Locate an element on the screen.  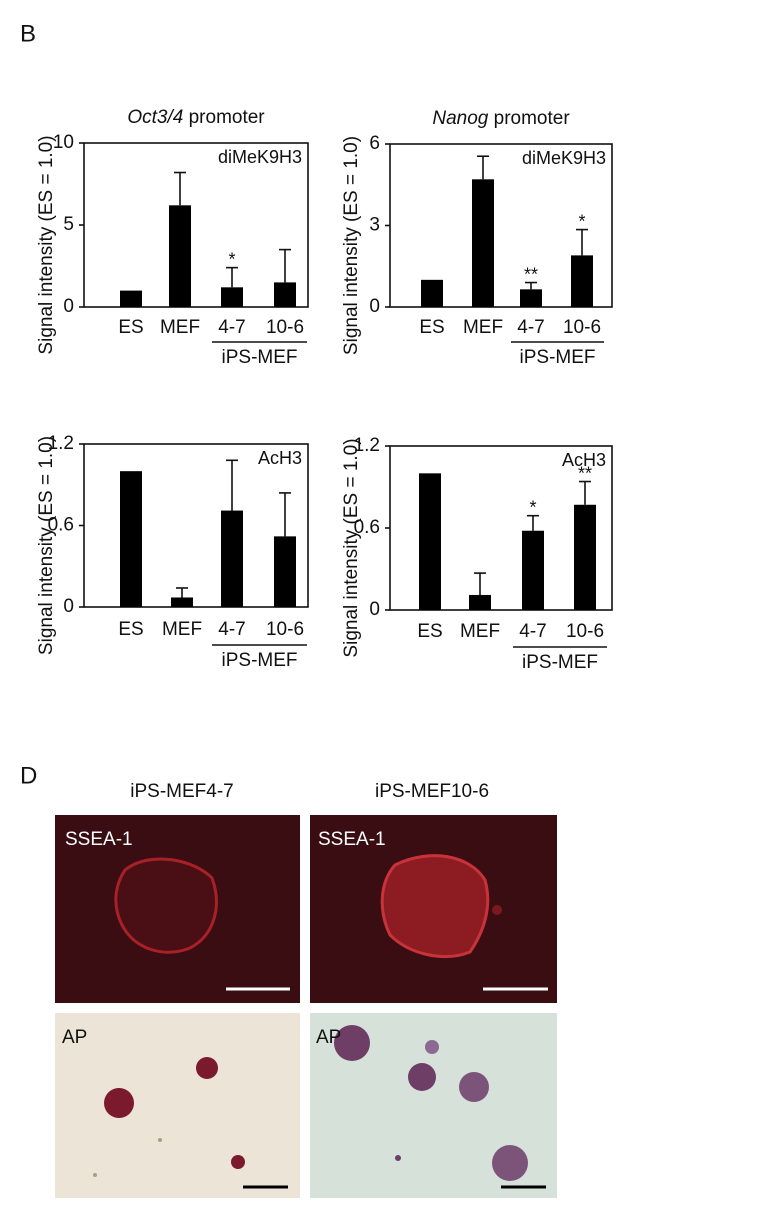
panel-letter: D is located at coordinates (28, 775).